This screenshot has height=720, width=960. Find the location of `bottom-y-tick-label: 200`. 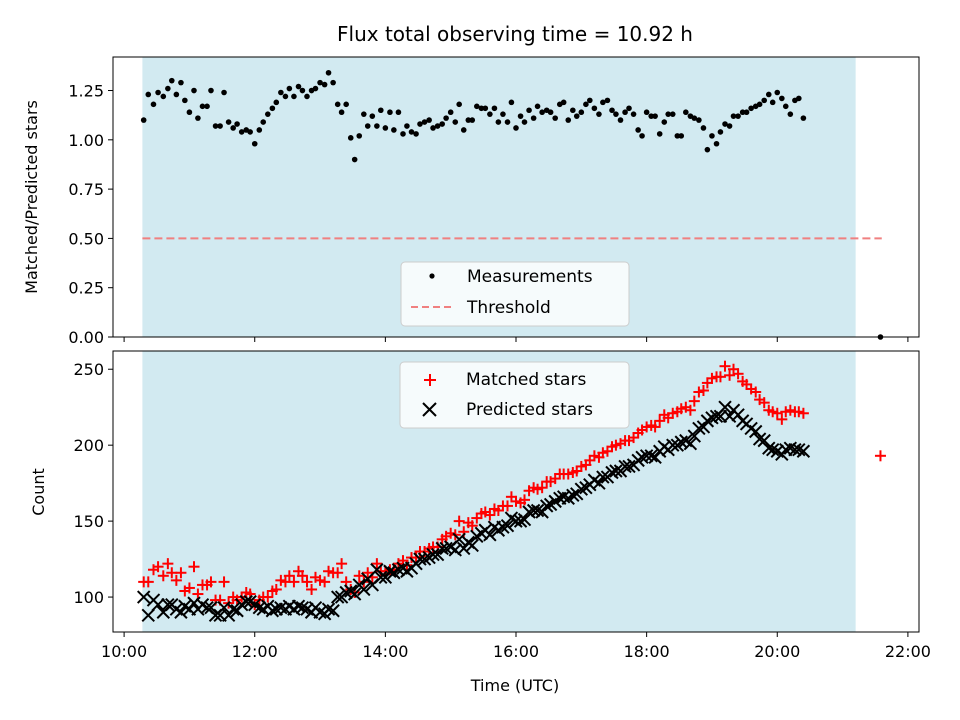

bottom-y-tick-label: 200 is located at coordinates (88, 445).